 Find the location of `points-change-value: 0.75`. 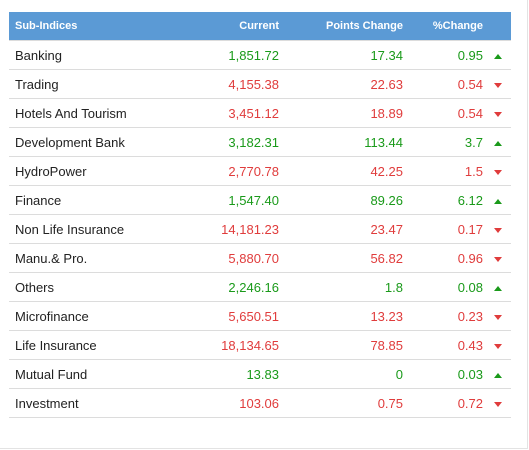

points-change-value: 0.75 is located at coordinates (346, 403).